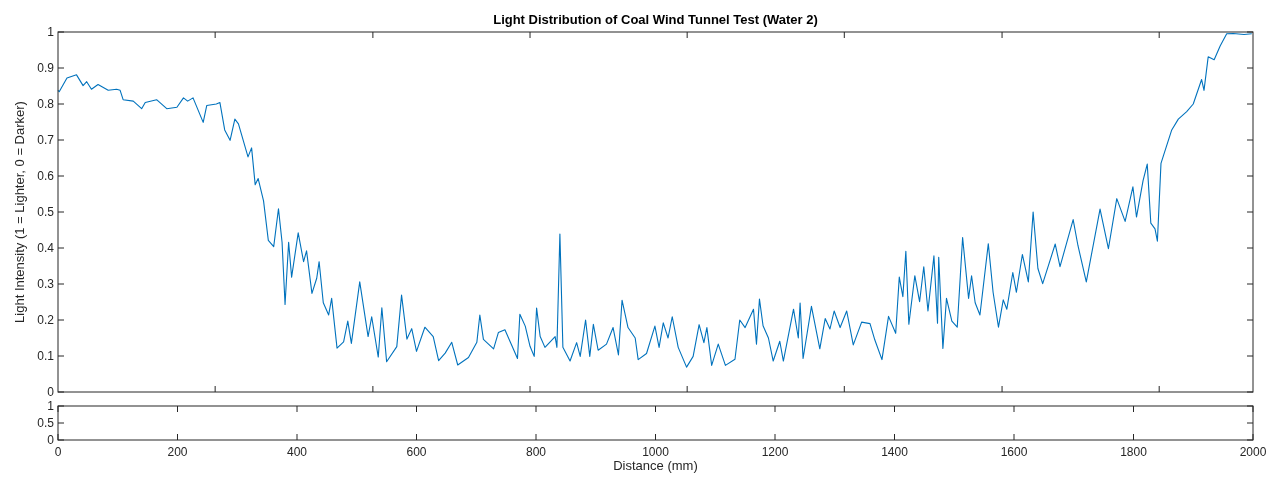 The image size is (1278, 495). What do you see at coordinates (46, 104) in the screenshot?
I see `y-tick-label: 0.8` at bounding box center [46, 104].